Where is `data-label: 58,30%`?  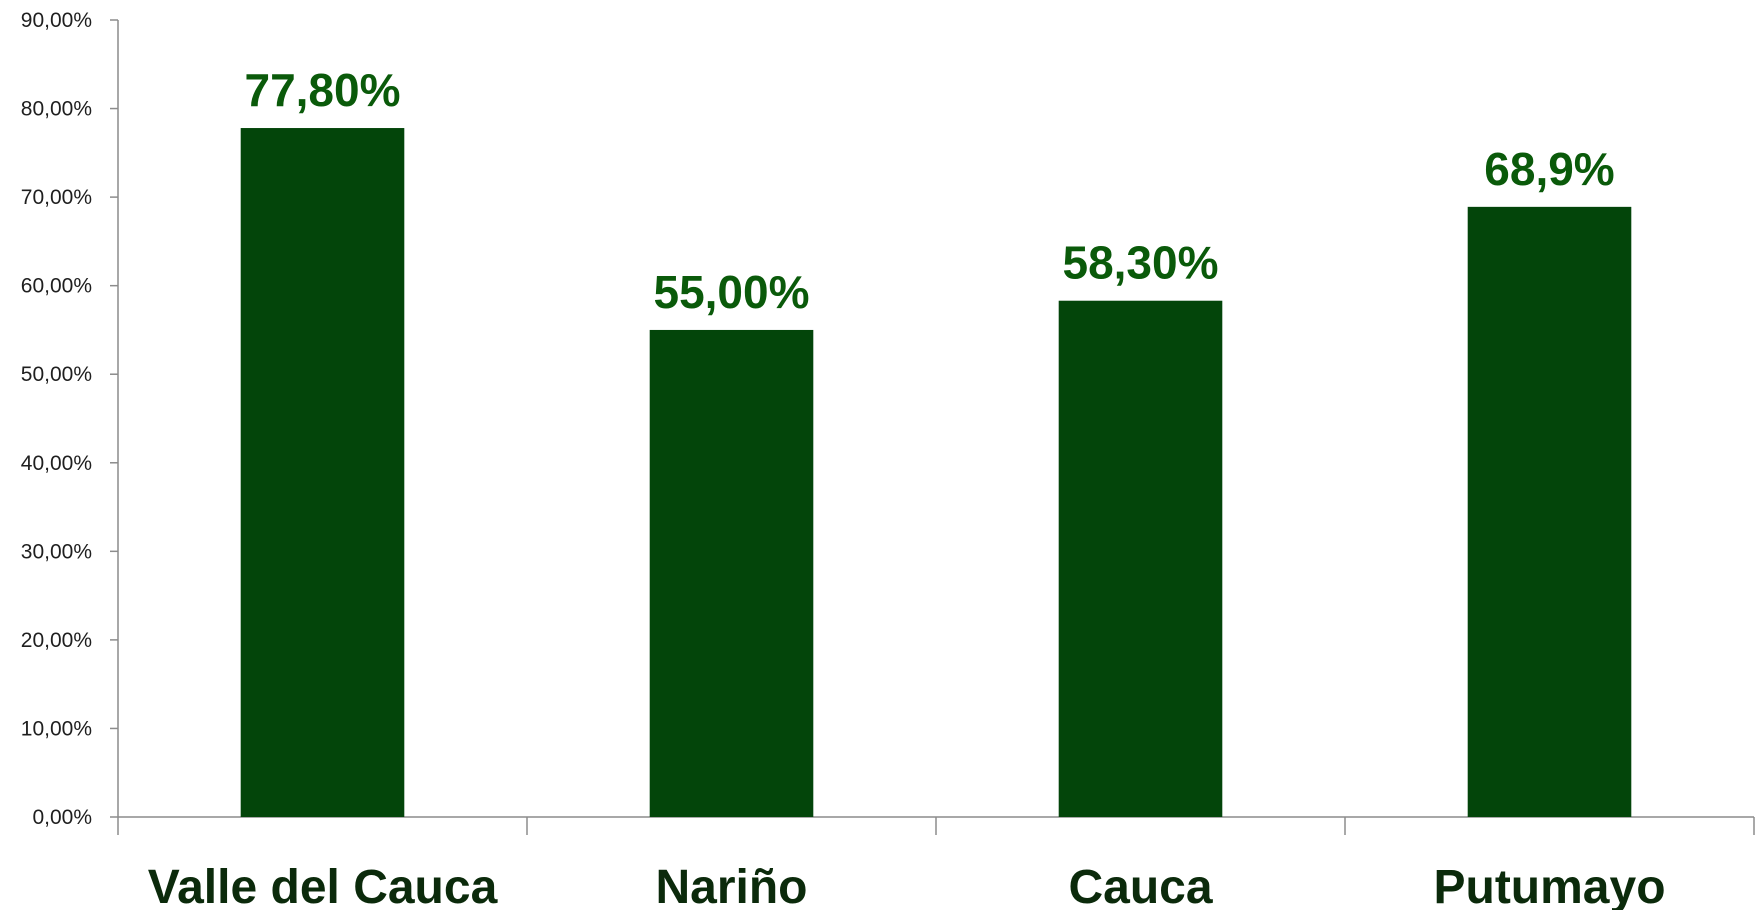
data-label: 58,30% is located at coordinates (1140, 263).